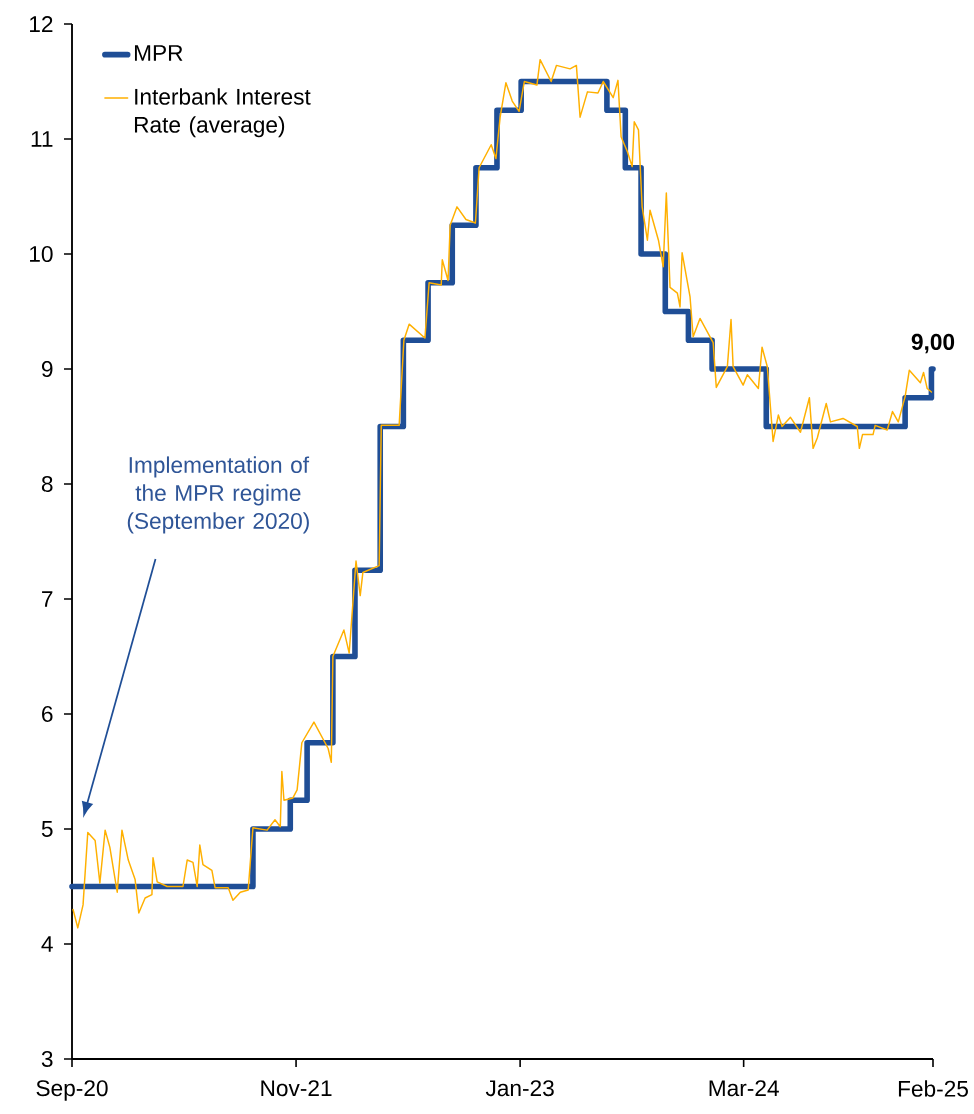  Describe the element at coordinates (933, 343) in the screenshot. I see `annotation: 9,00` at that location.